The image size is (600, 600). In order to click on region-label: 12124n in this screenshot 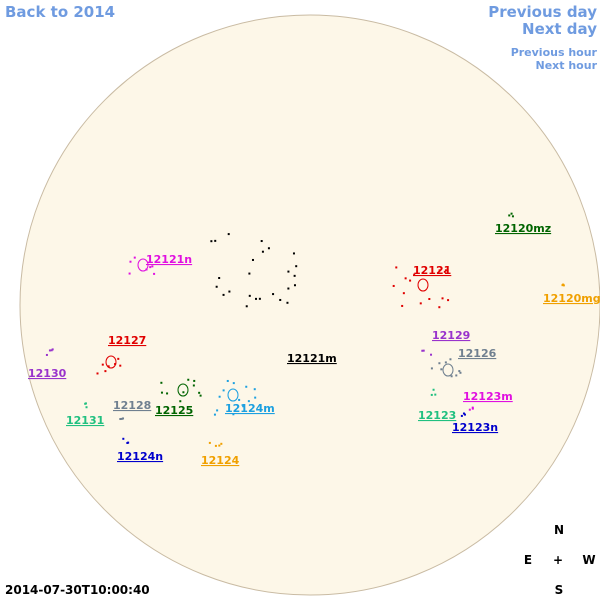, I will do `click(140, 456)`.